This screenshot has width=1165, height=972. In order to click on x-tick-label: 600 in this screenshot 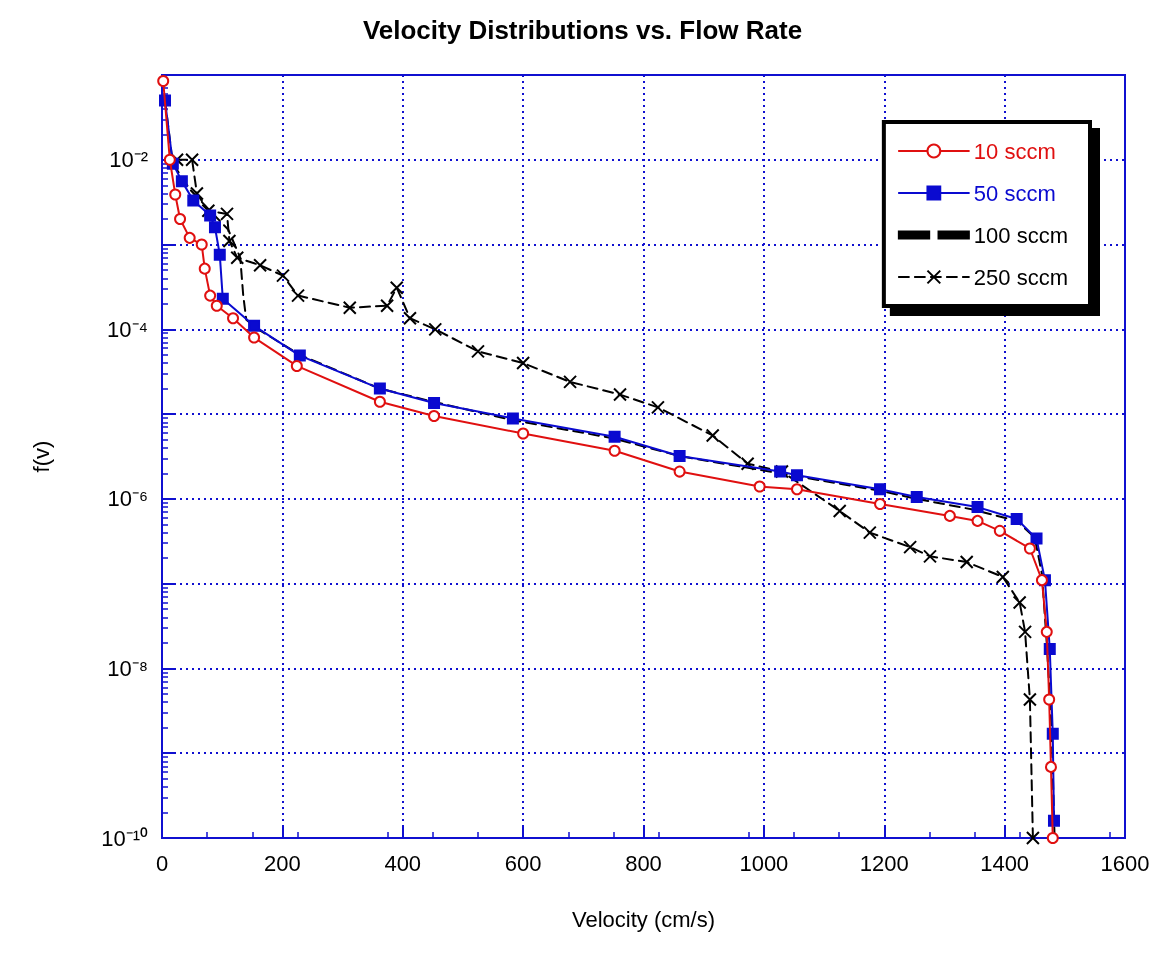, I will do `click(523, 863)`.